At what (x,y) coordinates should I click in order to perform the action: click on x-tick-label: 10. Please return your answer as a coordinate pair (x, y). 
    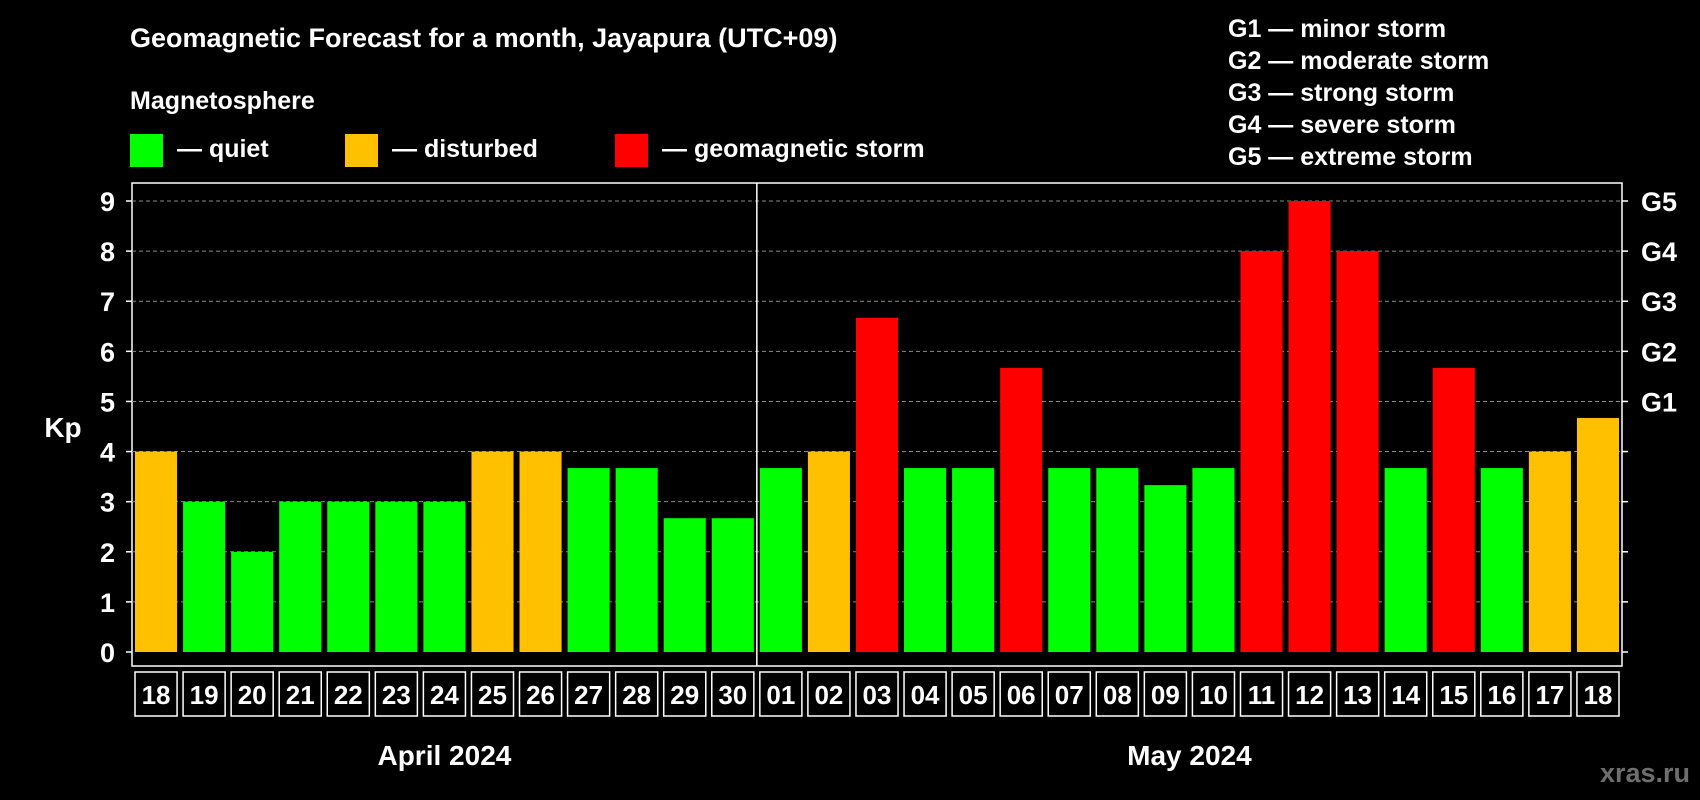
    Looking at the image, I should click on (1213, 695).